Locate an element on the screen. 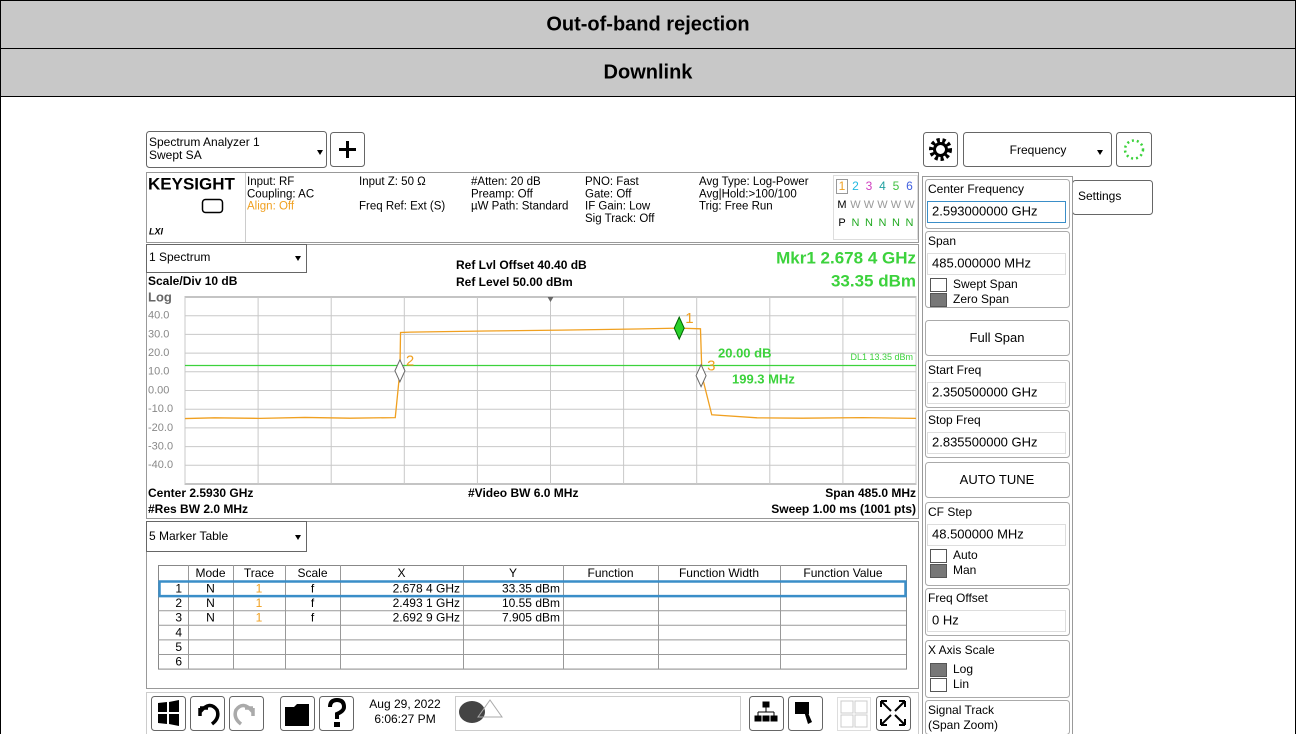 The height and width of the screenshot is (734, 1296). status-text: Preamp: Off is located at coordinates (502, 194).